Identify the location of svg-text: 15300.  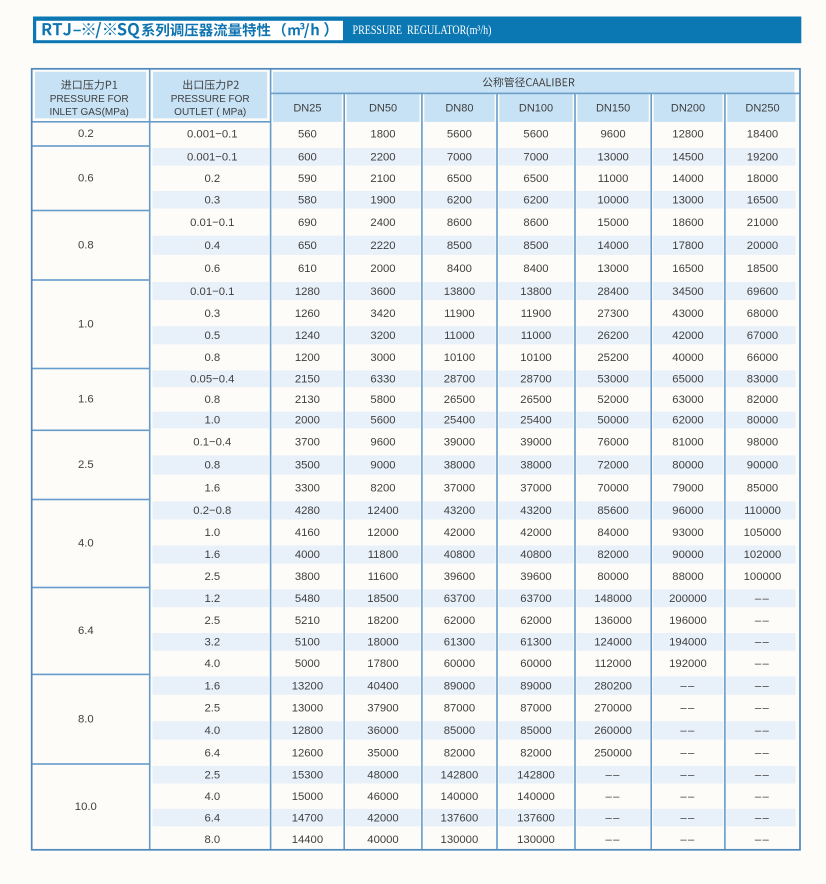
(307, 775).